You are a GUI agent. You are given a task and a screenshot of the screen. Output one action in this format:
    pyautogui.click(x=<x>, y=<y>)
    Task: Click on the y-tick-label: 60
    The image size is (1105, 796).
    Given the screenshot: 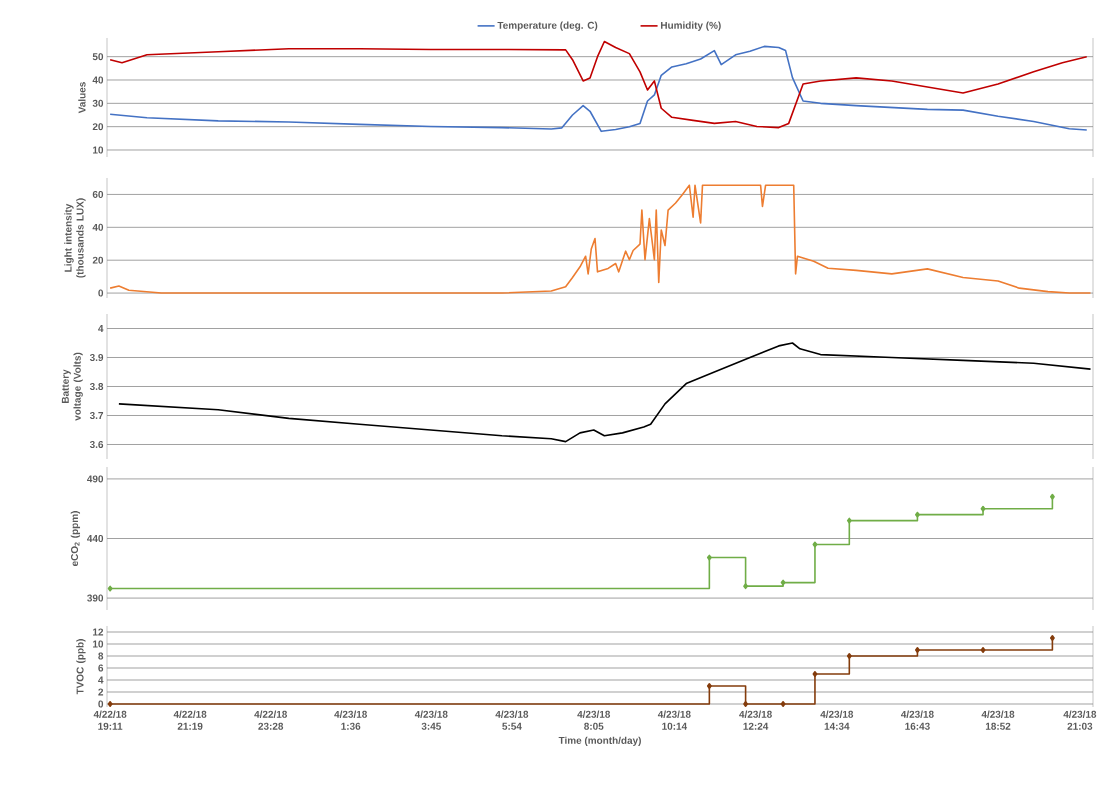 What is the action you would take?
    pyautogui.click(x=98, y=194)
    